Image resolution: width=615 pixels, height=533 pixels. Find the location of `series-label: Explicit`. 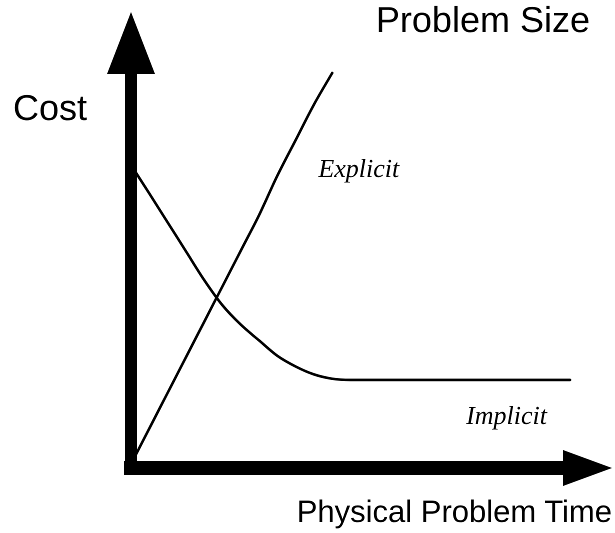

series-label: Explicit is located at coordinates (359, 168).